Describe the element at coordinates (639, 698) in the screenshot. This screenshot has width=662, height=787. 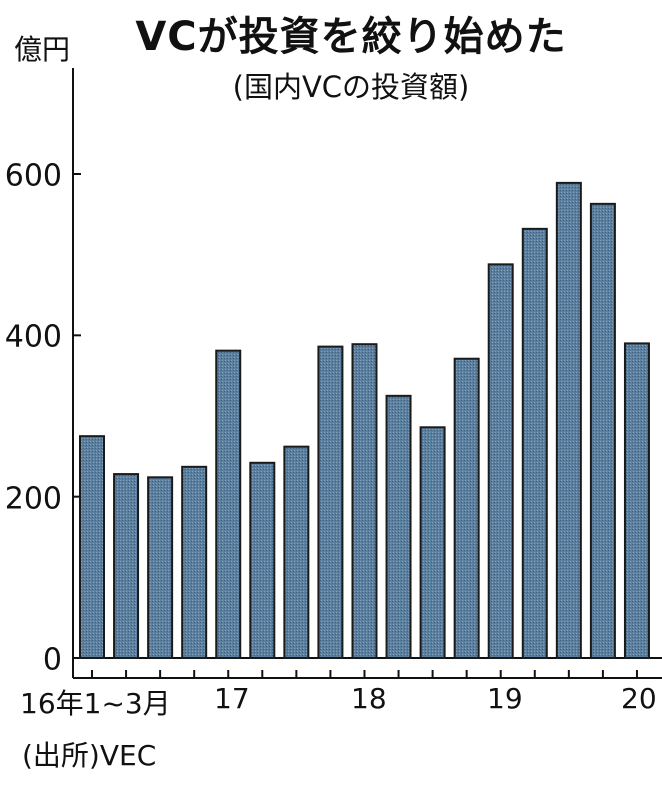
I see `x-tick-label: 20` at that location.